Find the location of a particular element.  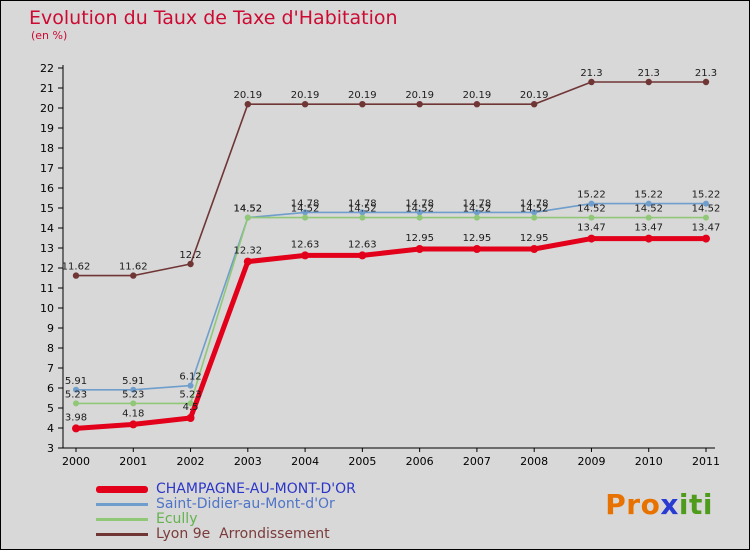

legend-label-saint-didier: Saint-Didier-au-Mont-d'Or is located at coordinates (245, 504).